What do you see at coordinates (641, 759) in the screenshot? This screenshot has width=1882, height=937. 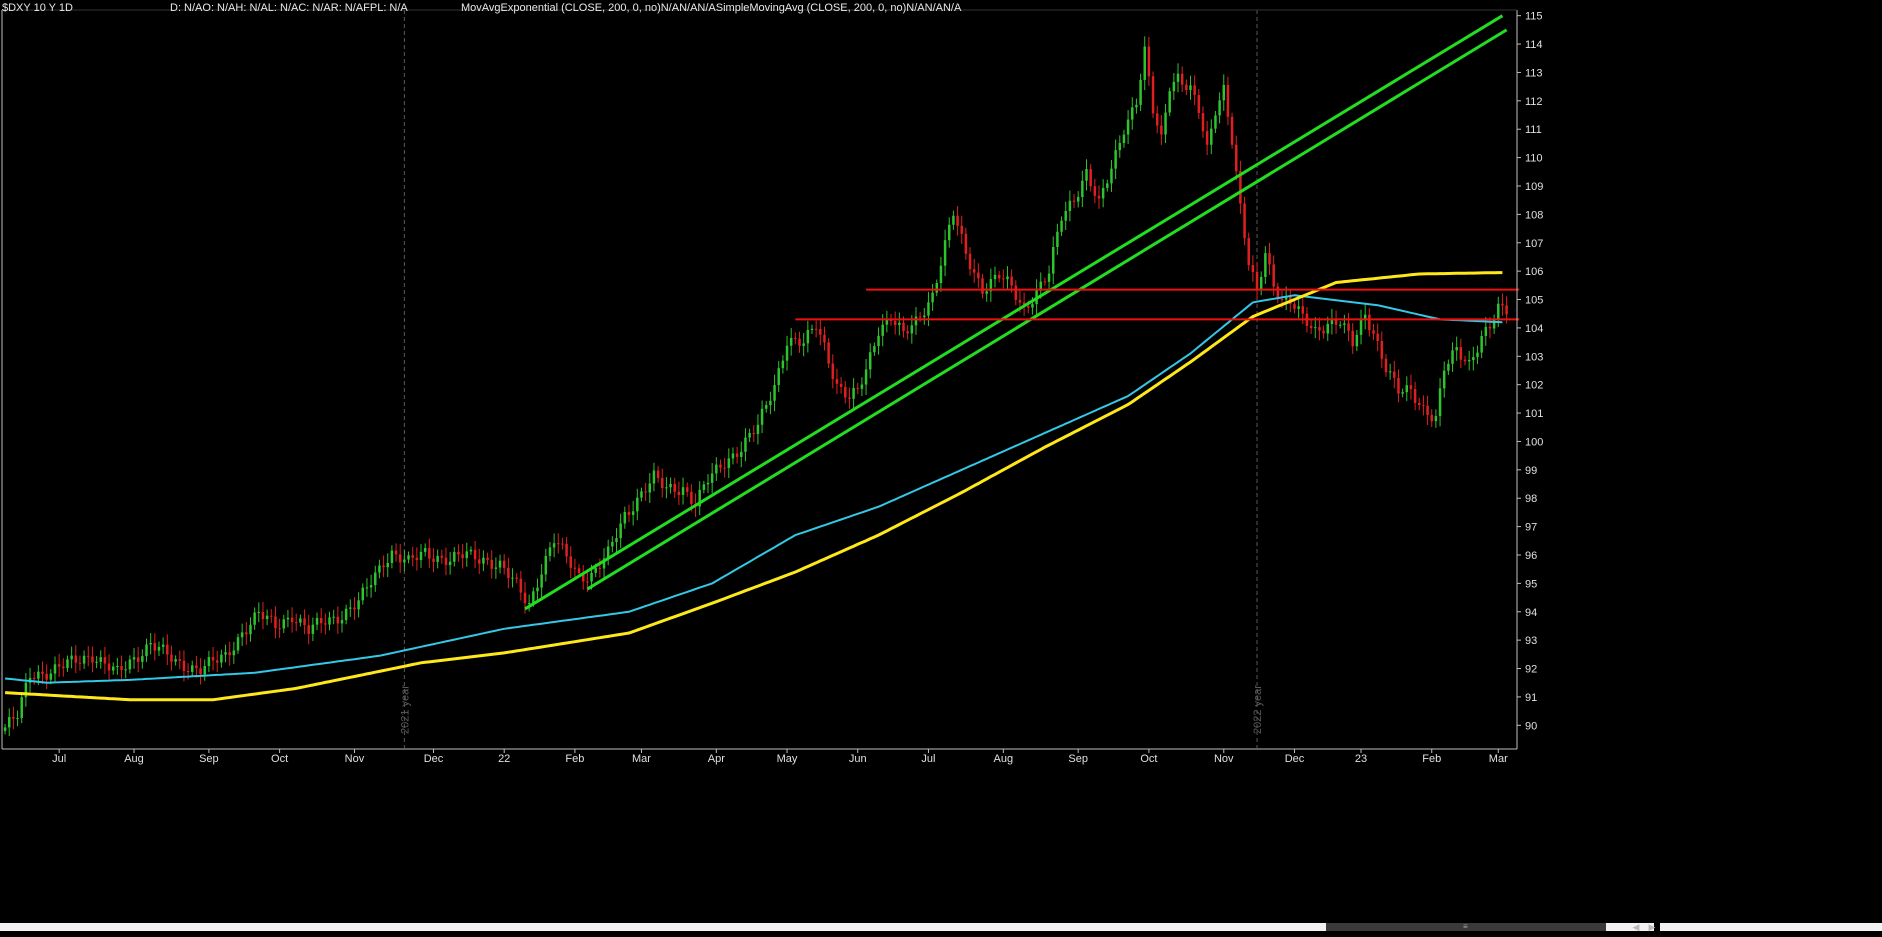 I see `x-tick-label: Mar` at bounding box center [641, 759].